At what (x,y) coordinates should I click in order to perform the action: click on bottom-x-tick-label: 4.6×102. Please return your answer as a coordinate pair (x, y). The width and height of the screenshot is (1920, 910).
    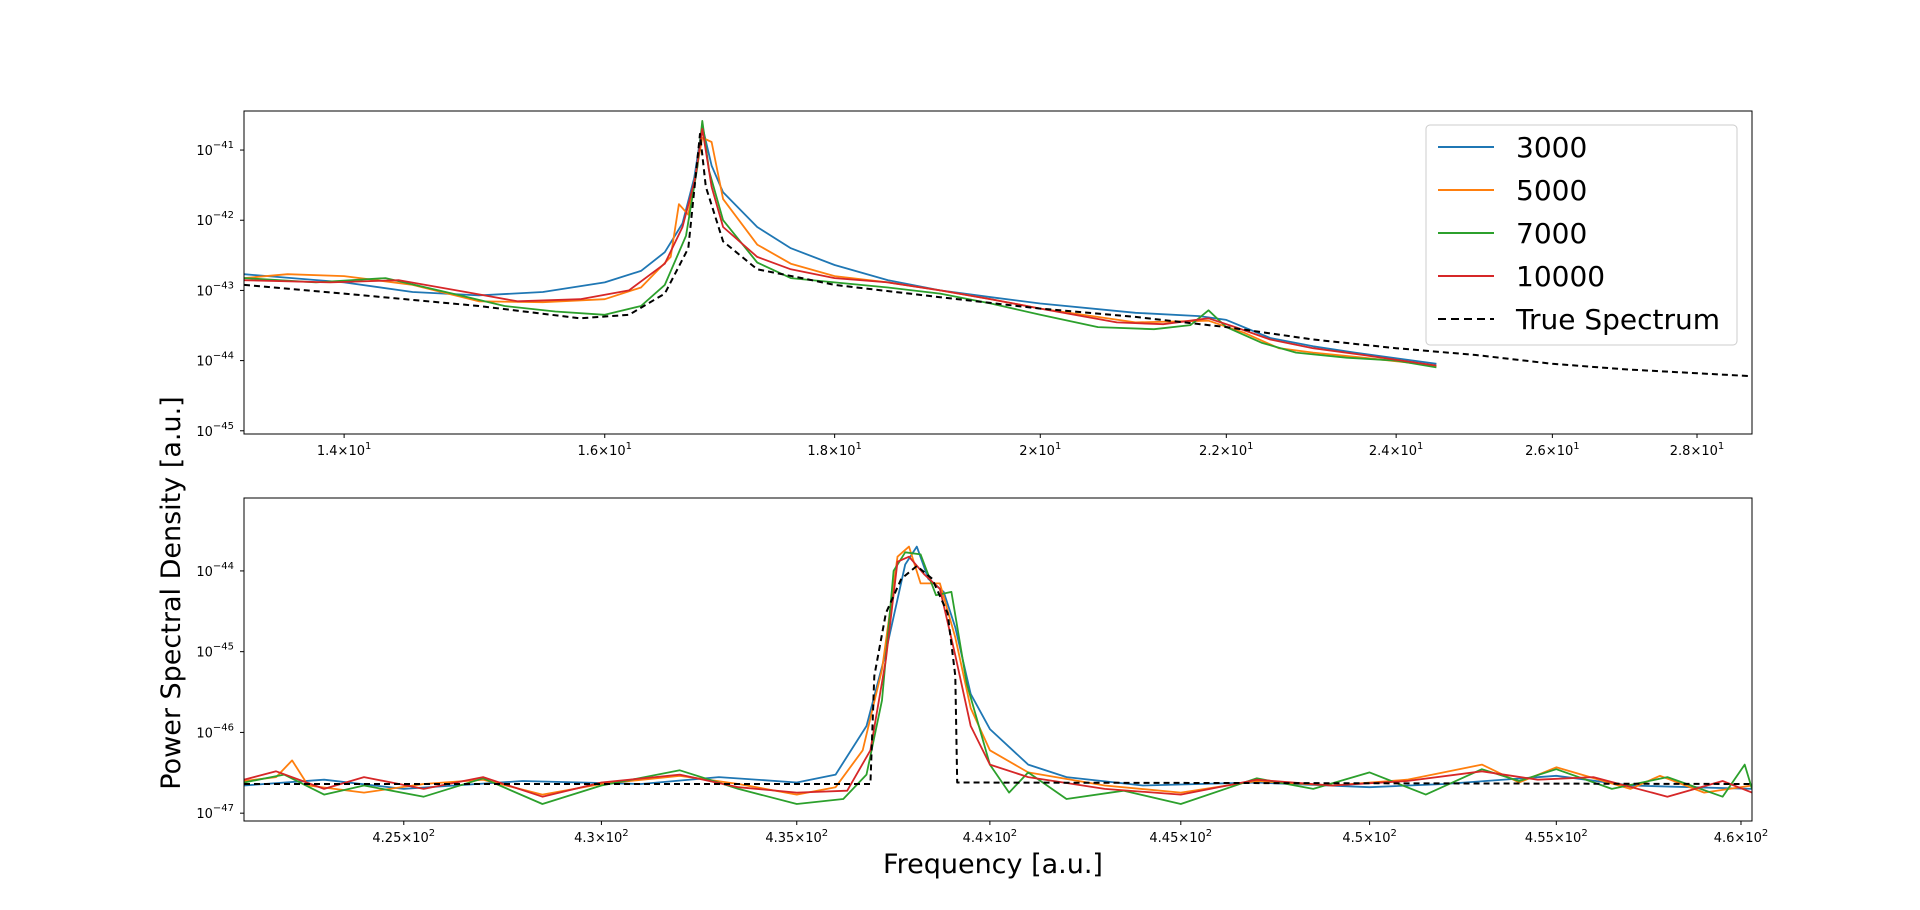
    Looking at the image, I should click on (1741, 837).